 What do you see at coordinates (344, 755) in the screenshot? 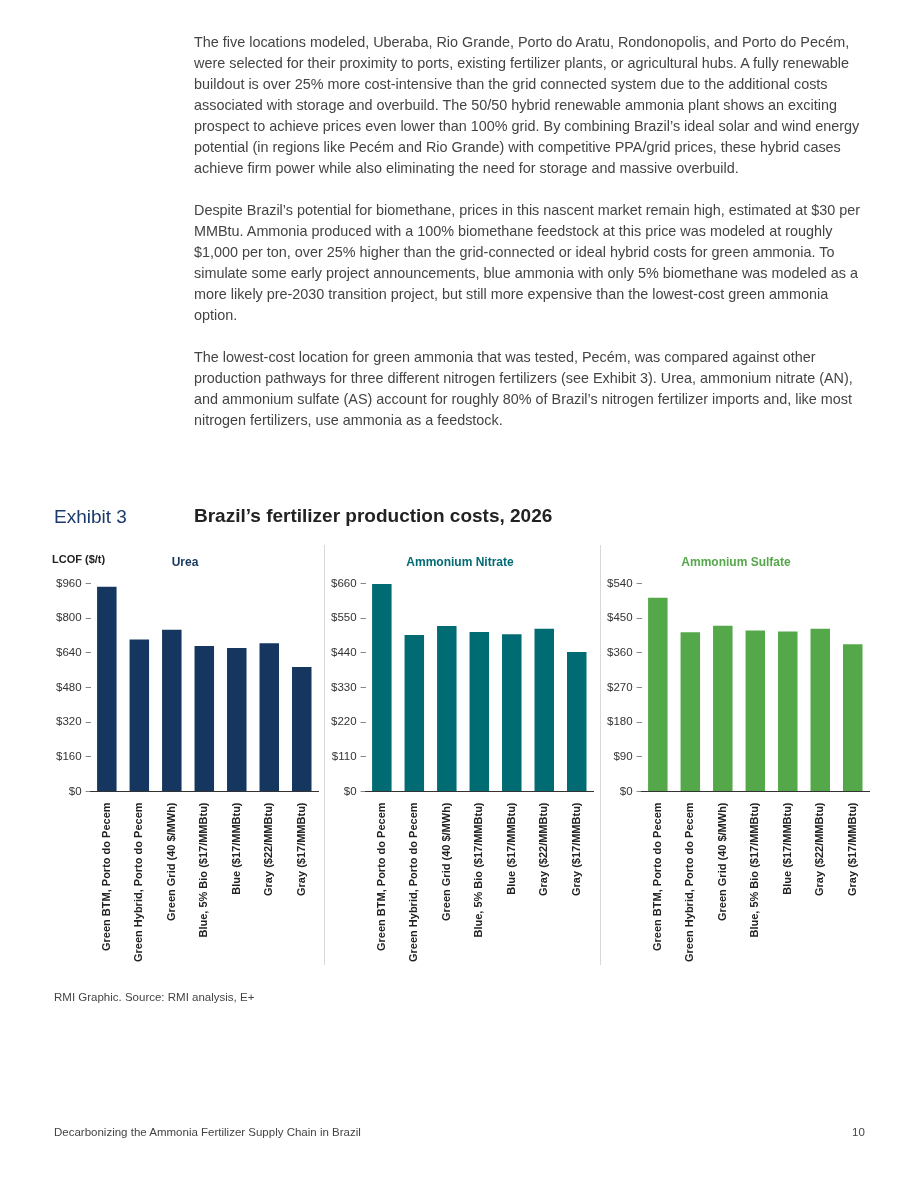
I see `y-tick-label: $110` at bounding box center [344, 755].